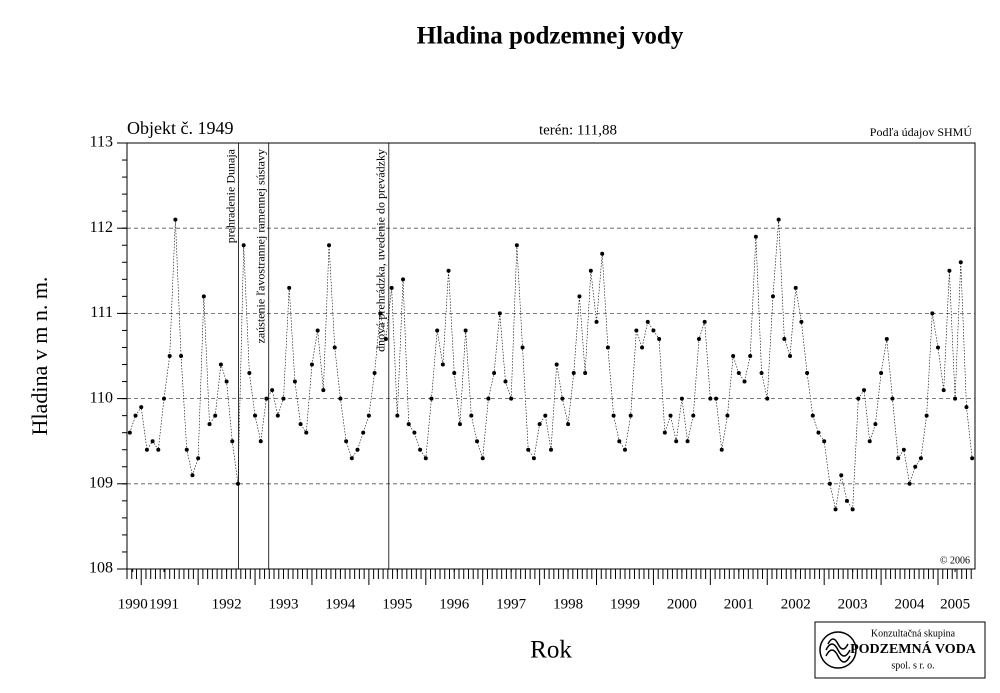  What do you see at coordinates (796, 604) in the screenshot?
I see `x-tick-label: 2002` at bounding box center [796, 604].